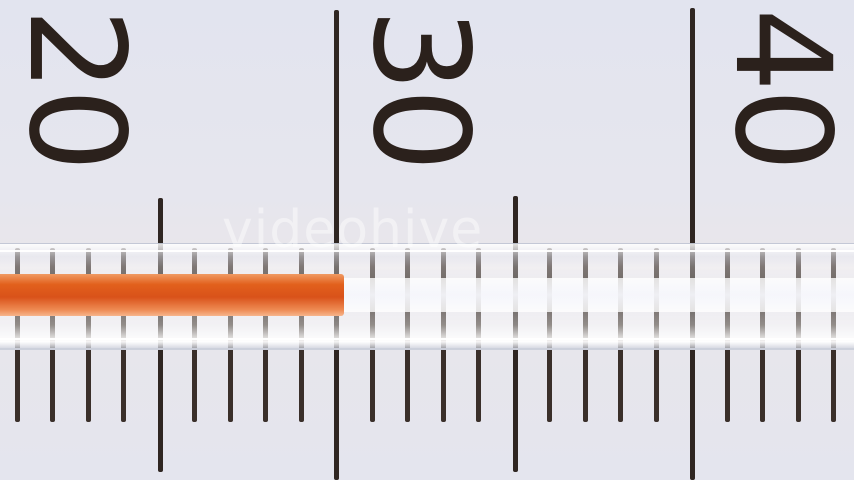  What do you see at coordinates (353, 230) in the screenshot?
I see `watermark: videohive` at bounding box center [353, 230].